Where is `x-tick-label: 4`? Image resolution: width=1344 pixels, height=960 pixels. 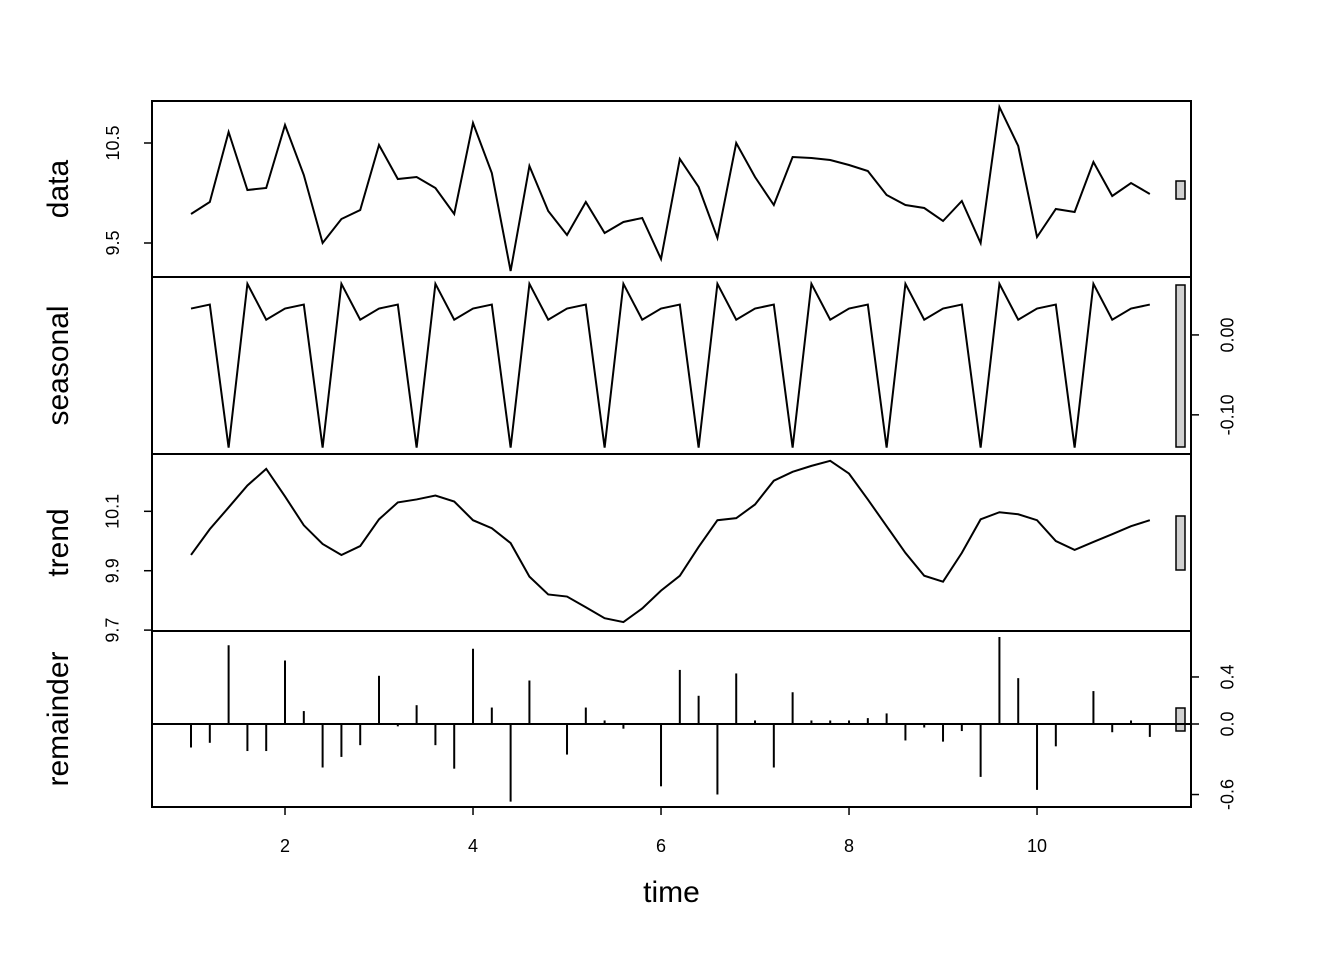
x-tick-label: 4 is located at coordinates (473, 846).